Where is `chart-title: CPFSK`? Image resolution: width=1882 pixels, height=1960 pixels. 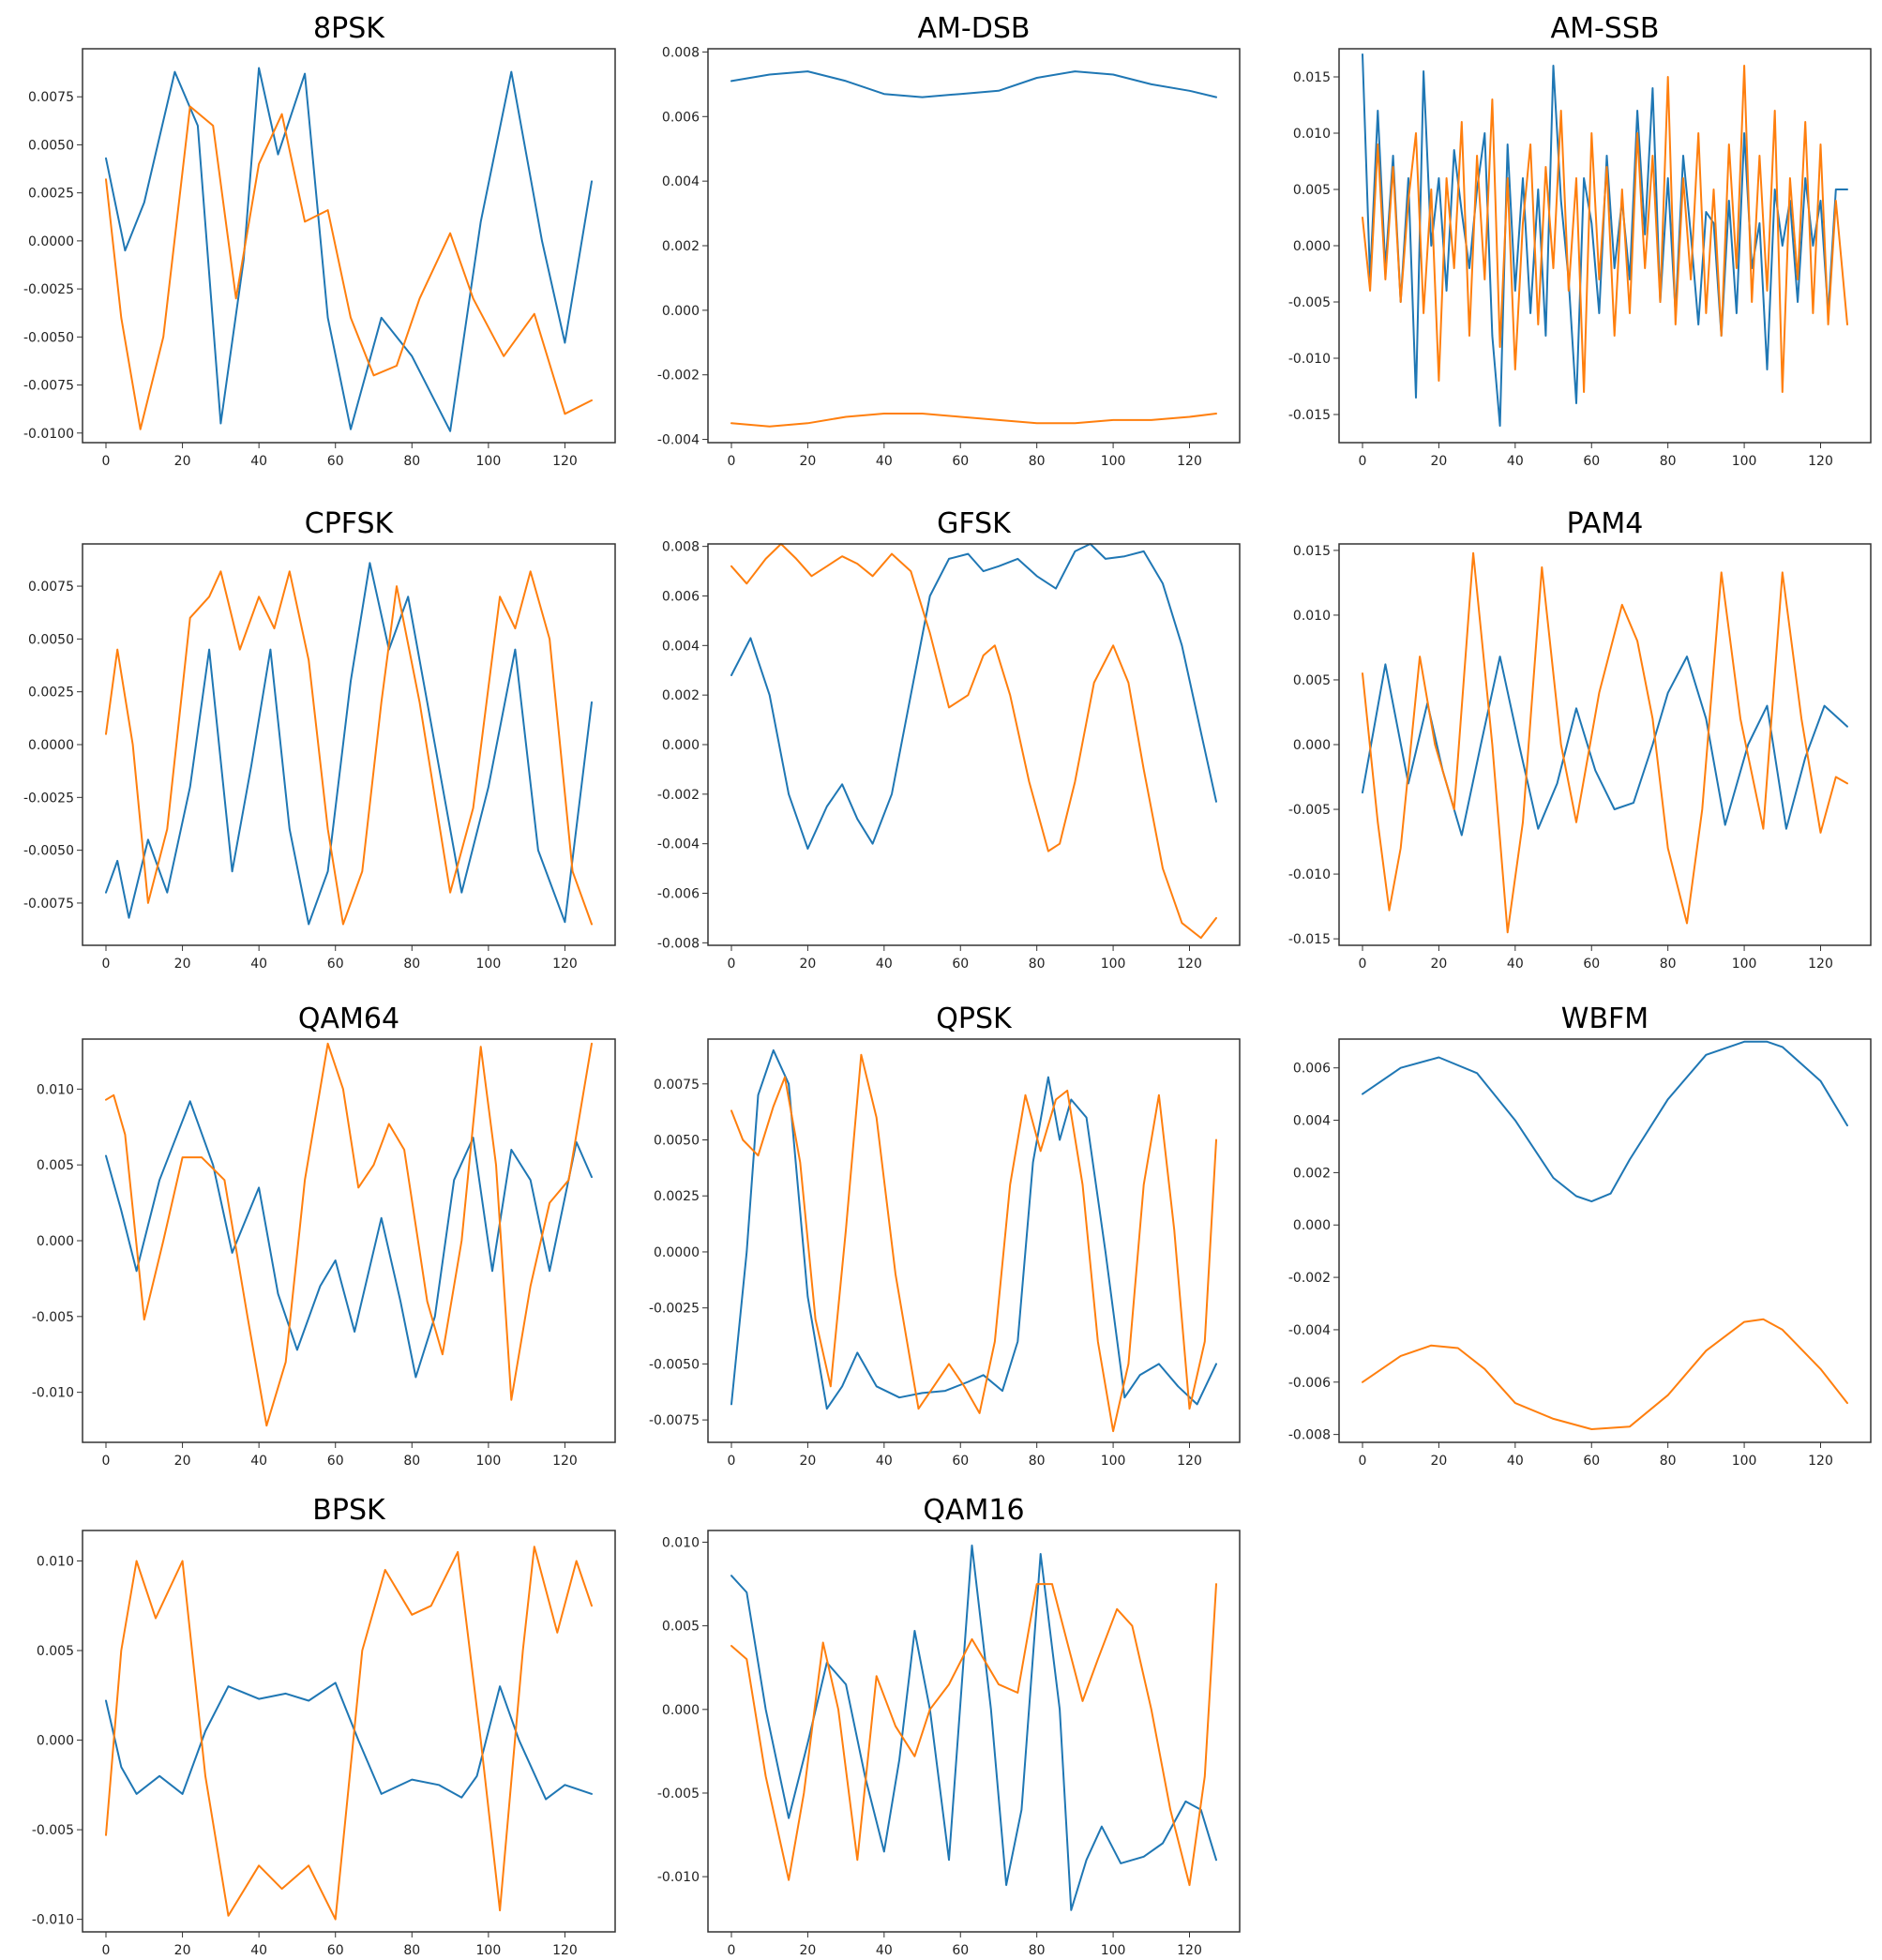
chart-title: CPFSK is located at coordinates (350, 523).